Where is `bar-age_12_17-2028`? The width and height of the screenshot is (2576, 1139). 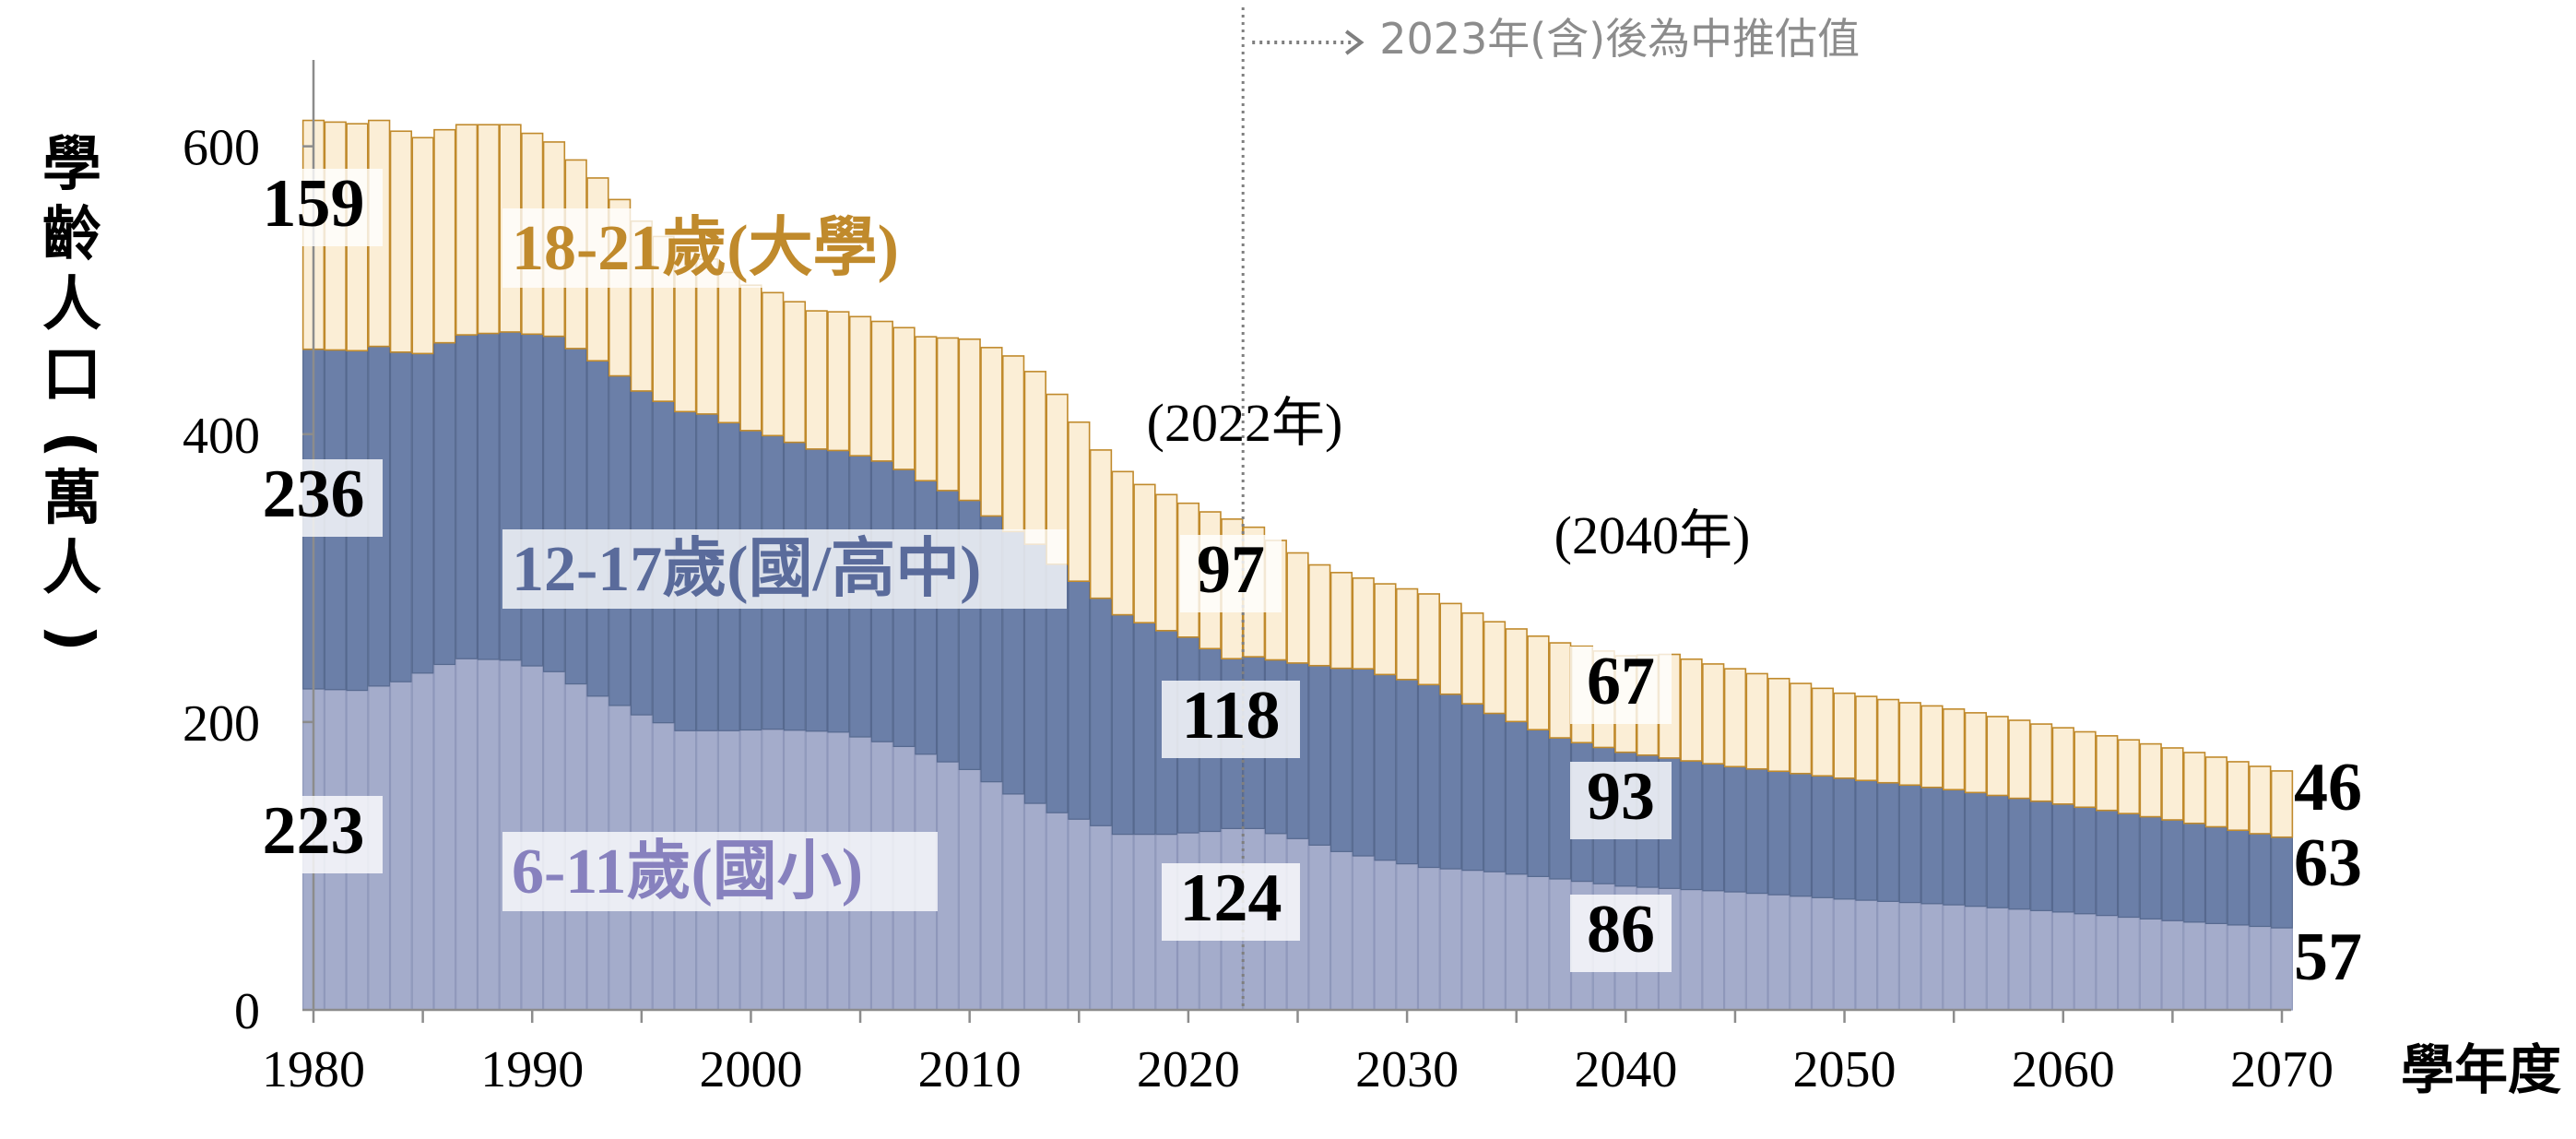 bar-age_12_17-2028 is located at coordinates (1363, 762).